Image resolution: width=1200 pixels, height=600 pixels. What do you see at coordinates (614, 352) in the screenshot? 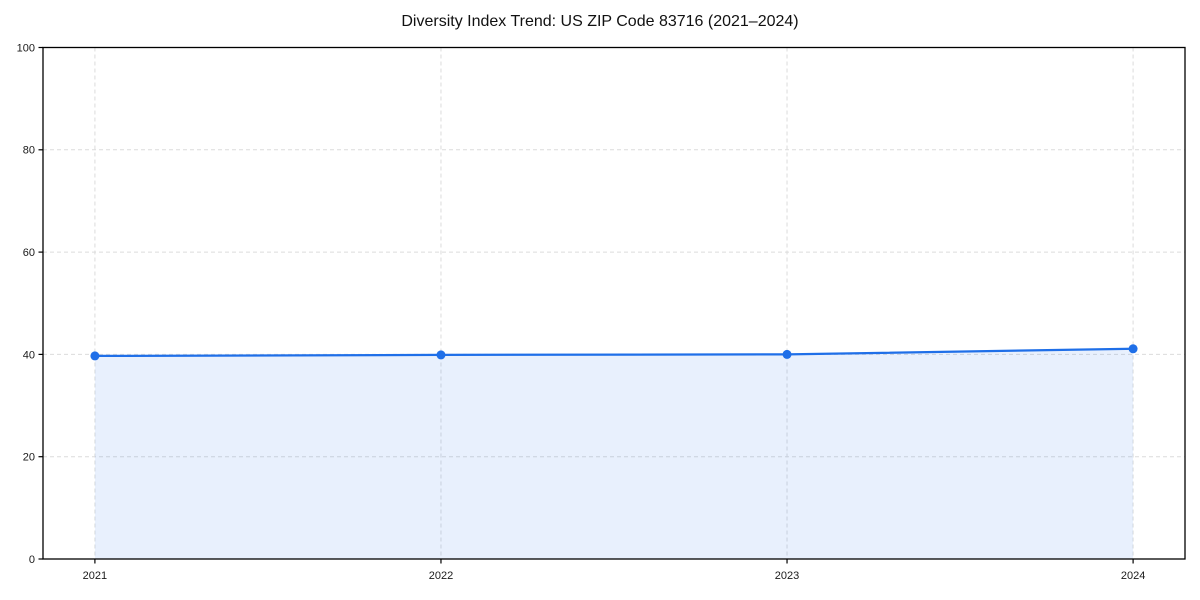
I see `trend-line` at bounding box center [614, 352].